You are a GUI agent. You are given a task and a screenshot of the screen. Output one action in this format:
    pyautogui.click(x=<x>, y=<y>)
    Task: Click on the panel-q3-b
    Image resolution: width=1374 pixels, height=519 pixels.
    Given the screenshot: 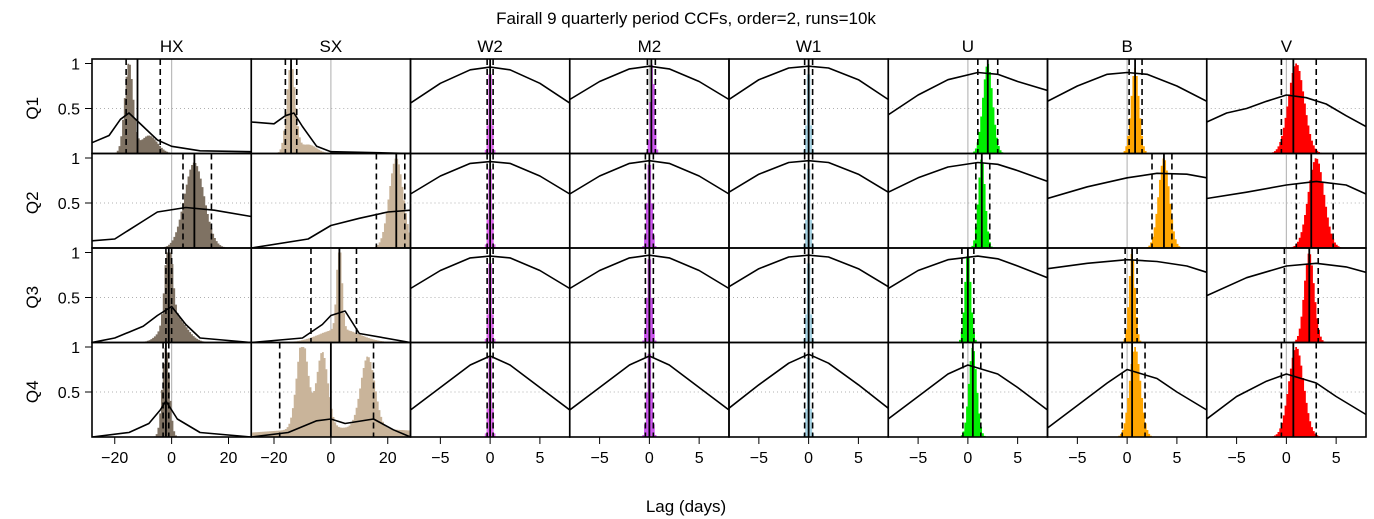 What is the action you would take?
    pyautogui.click(x=1127, y=295)
    